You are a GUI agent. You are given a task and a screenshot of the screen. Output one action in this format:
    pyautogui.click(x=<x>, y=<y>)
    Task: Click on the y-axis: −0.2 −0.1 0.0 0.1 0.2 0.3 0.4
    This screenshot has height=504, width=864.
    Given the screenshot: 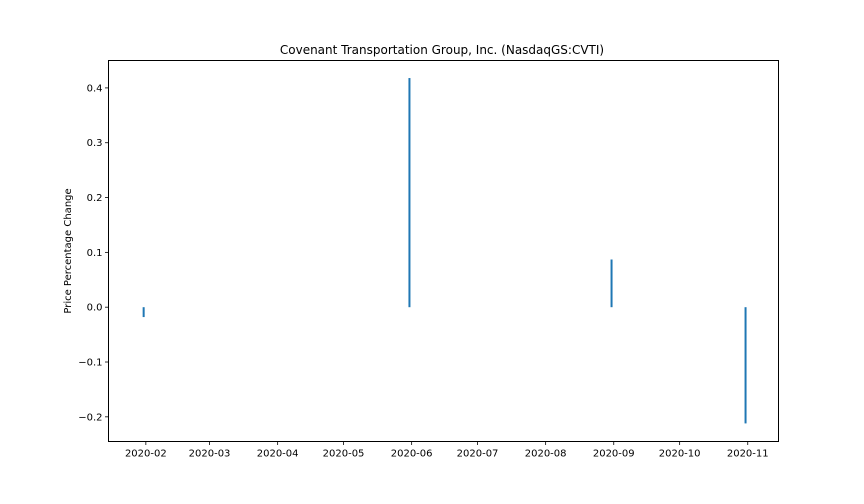 What is the action you would take?
    pyautogui.click(x=93, y=253)
    